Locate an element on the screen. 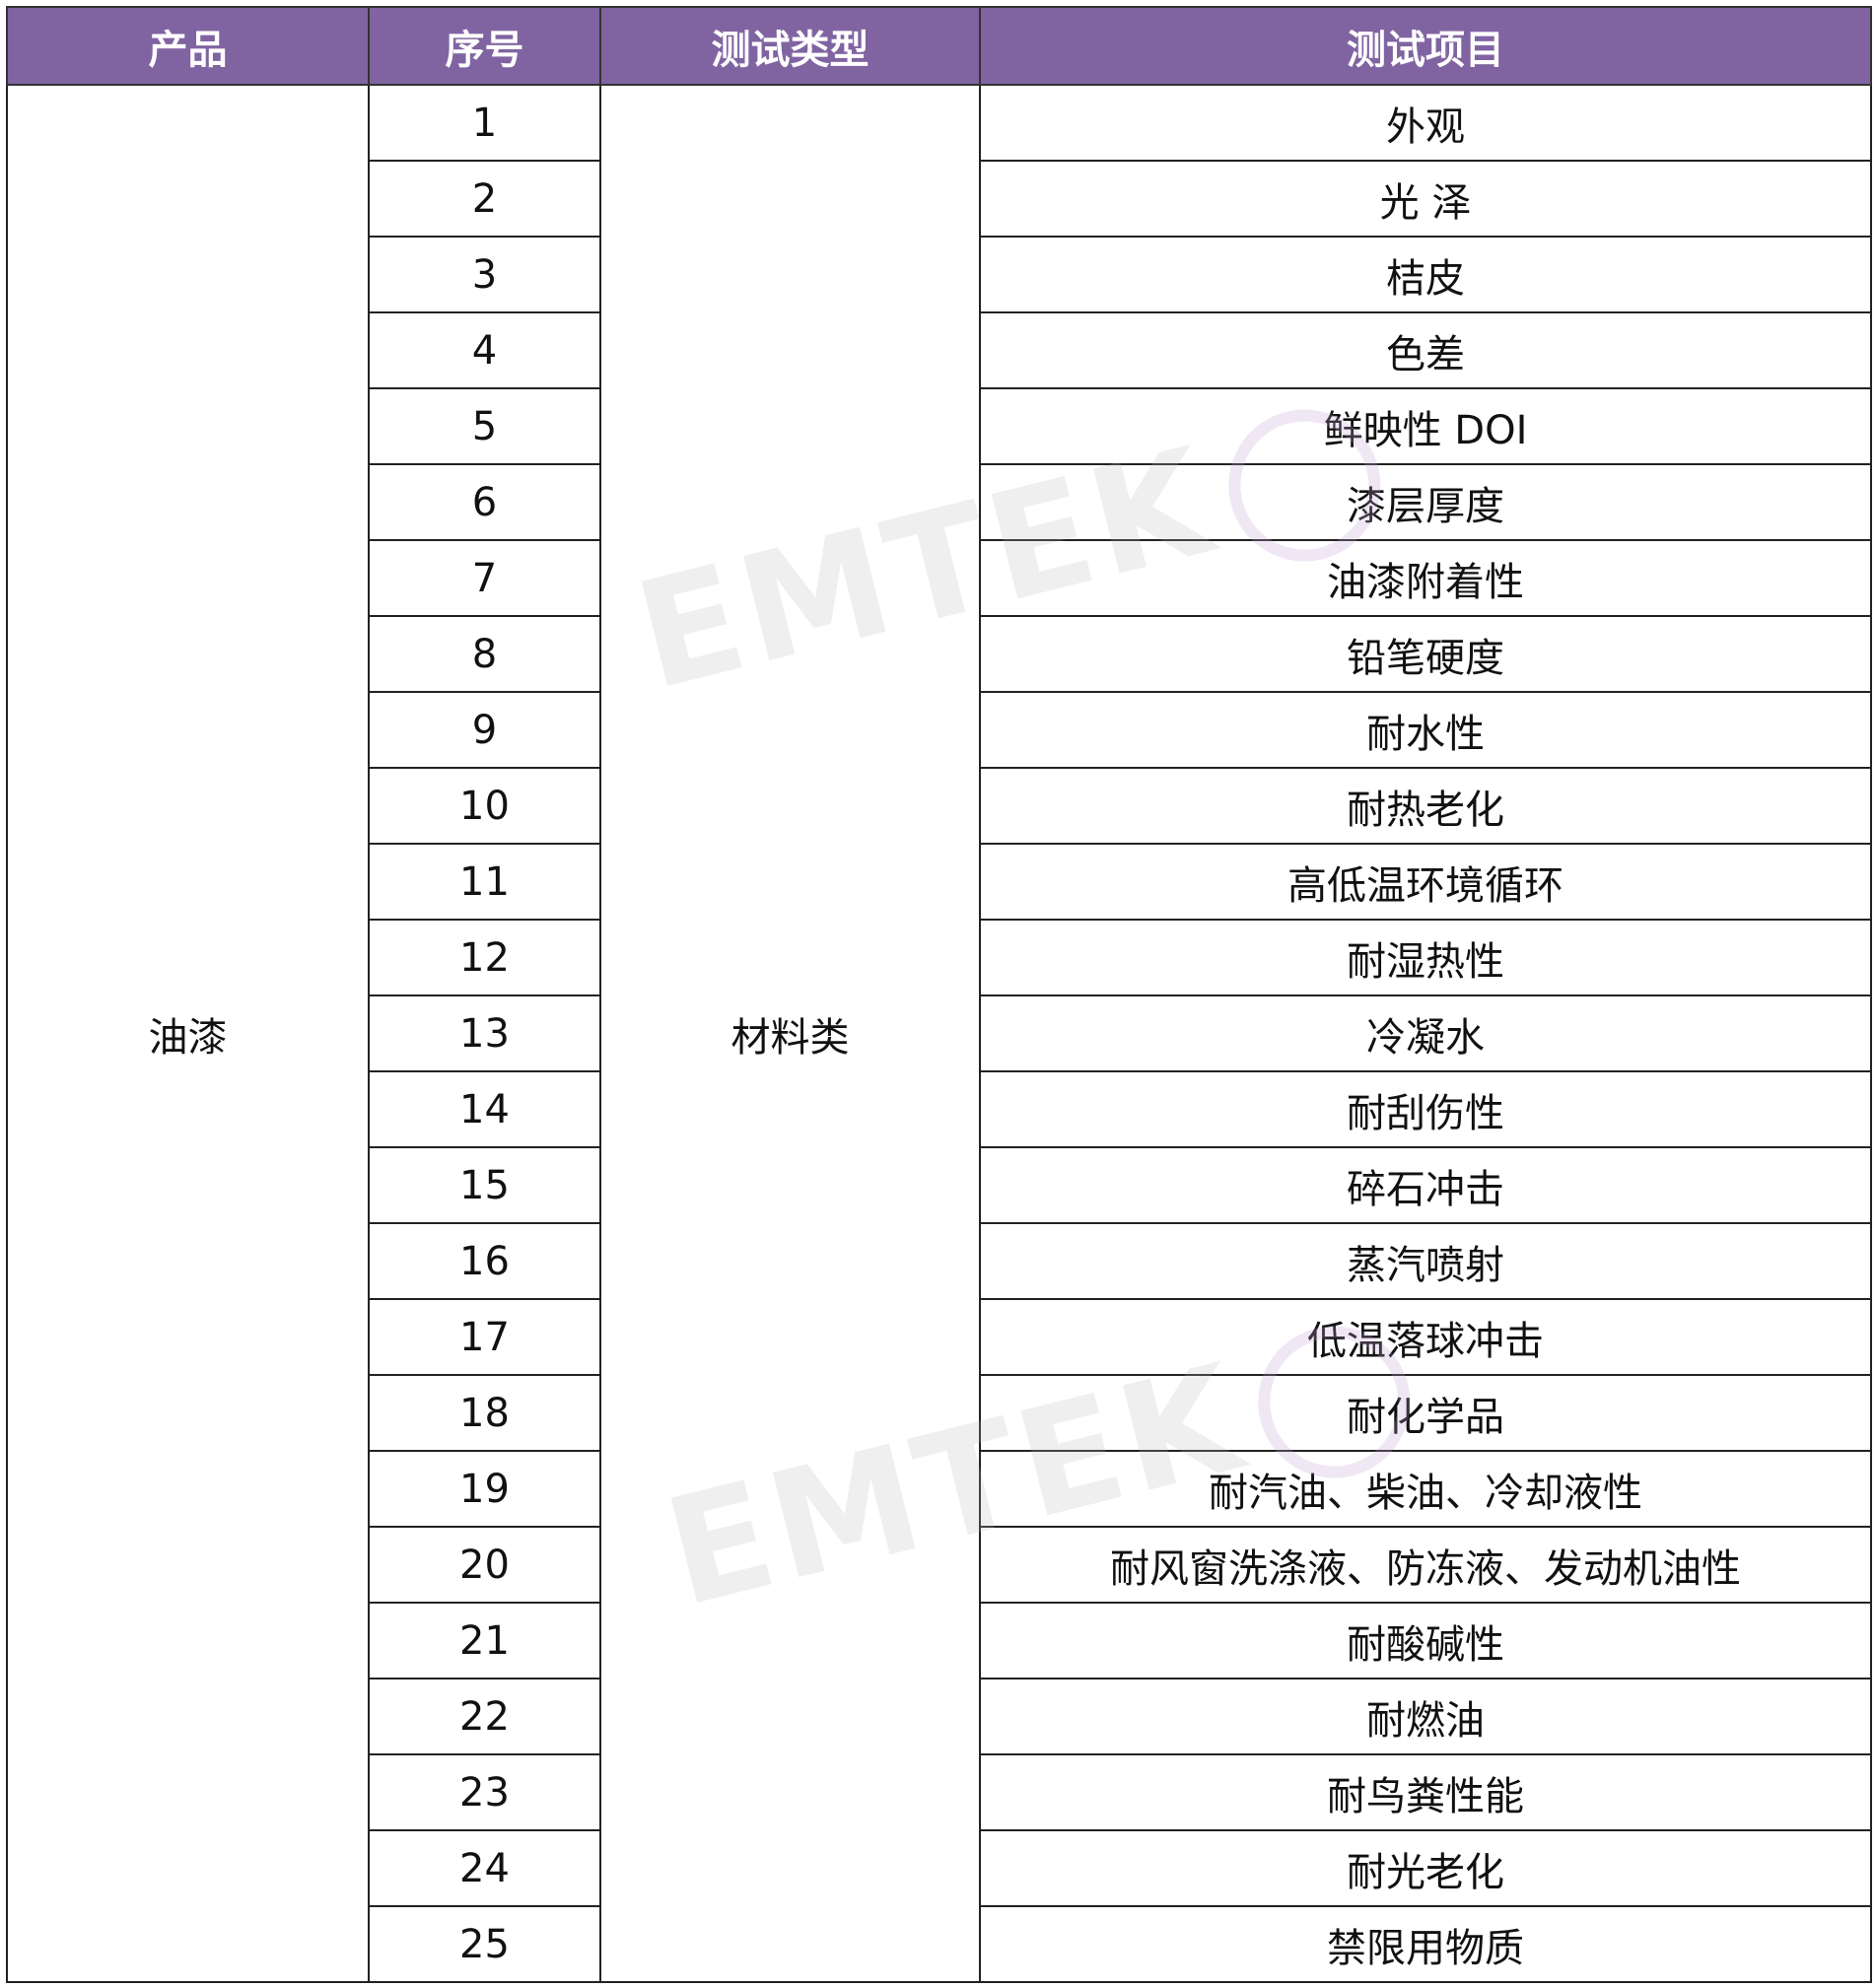 The height and width of the screenshot is (1988, 1876). test-item: 蒸汽喷射 is located at coordinates (1426, 1261).